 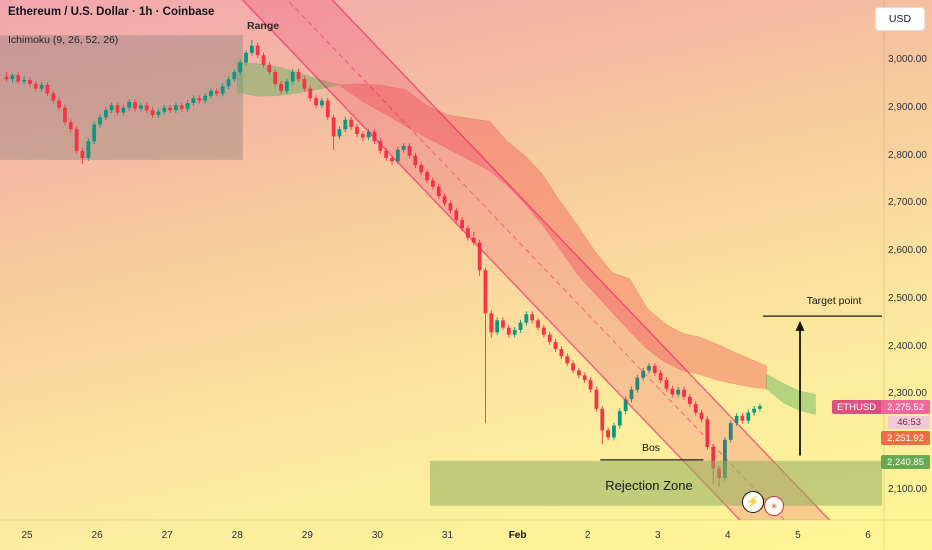 I want to click on indicator-label: Ichimoku (9, 26, 52, 26), so click(x=63, y=40).